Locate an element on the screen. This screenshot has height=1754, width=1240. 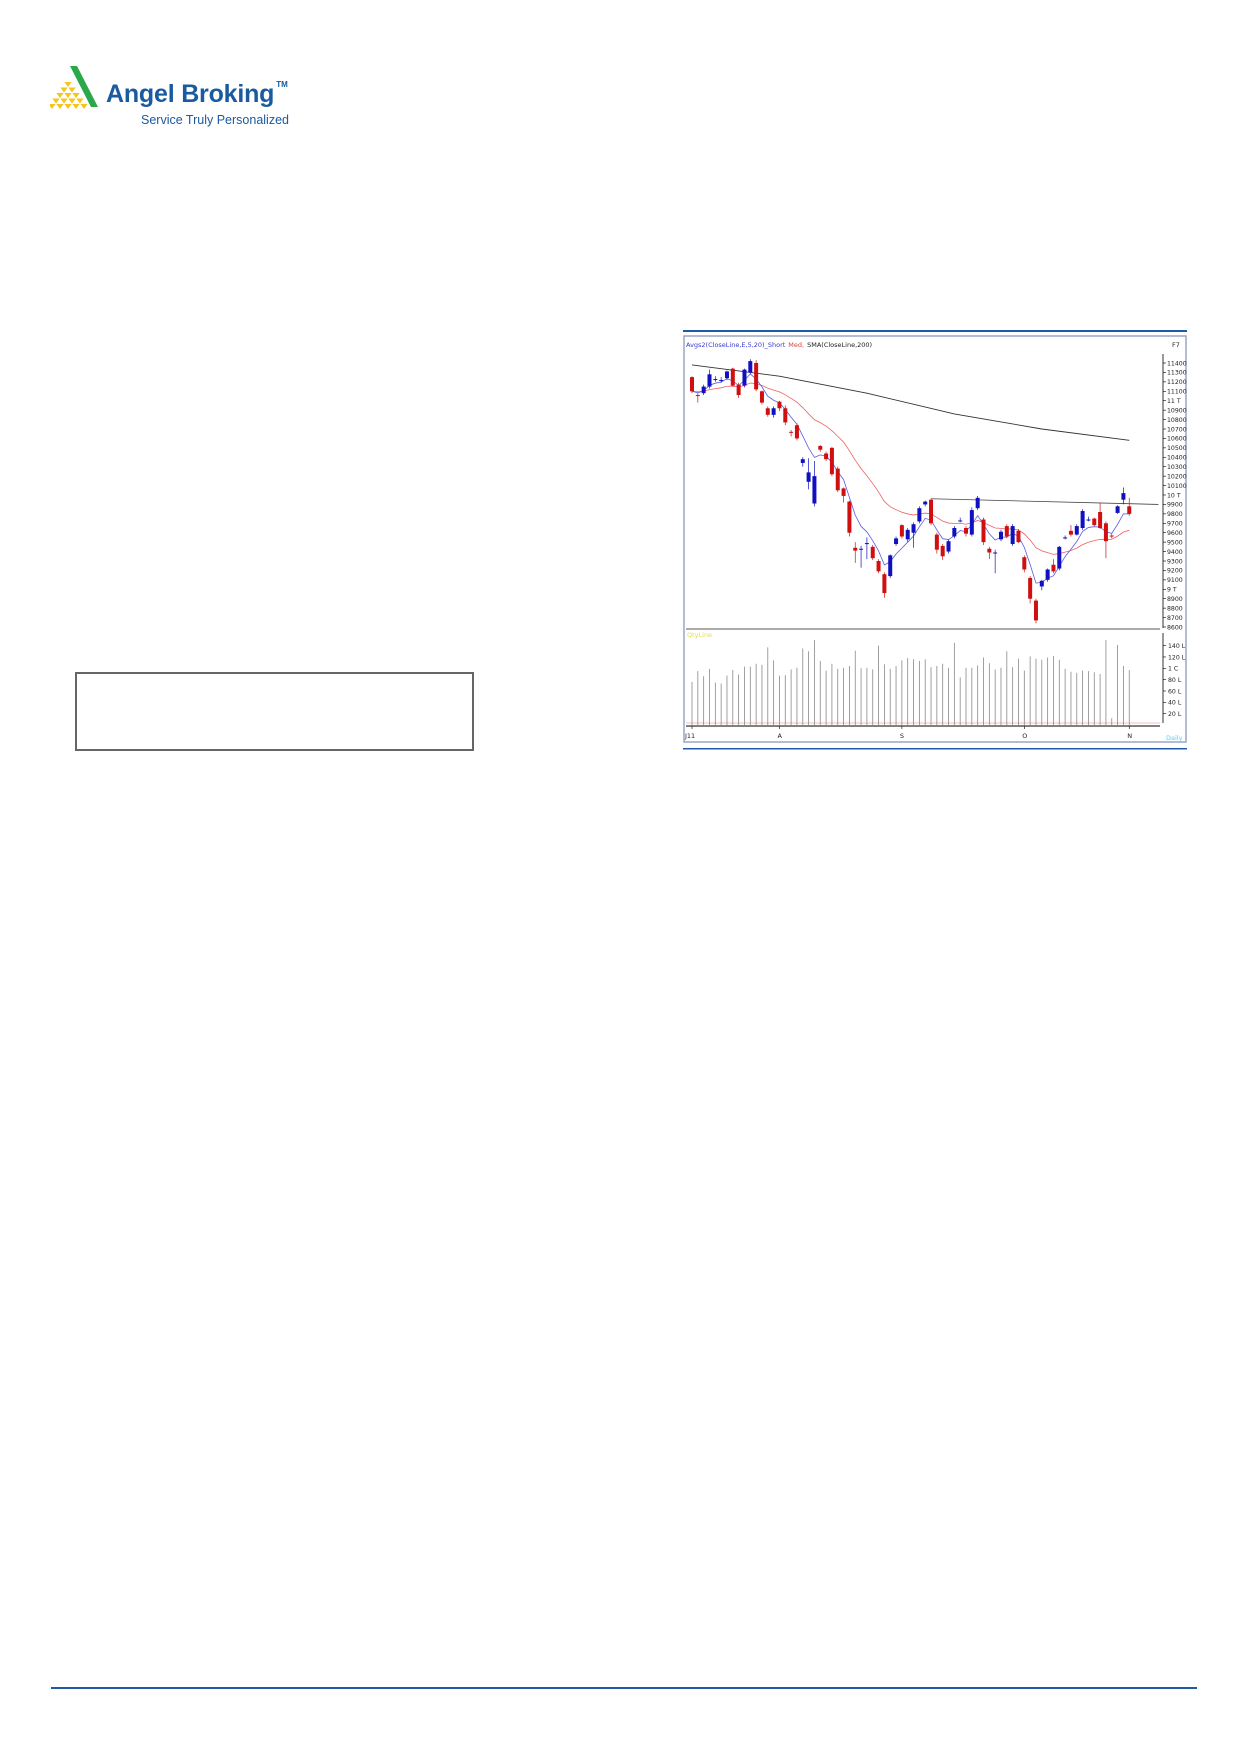
logo-icon is located at coordinates (75, 86).